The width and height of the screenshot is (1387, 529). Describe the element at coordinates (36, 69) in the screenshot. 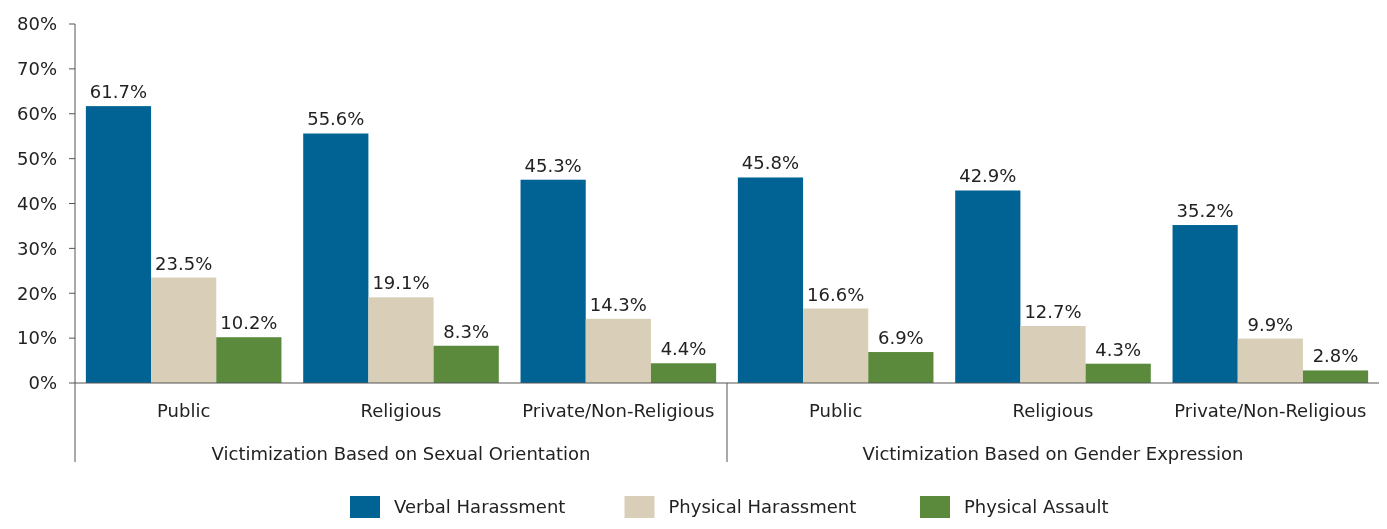

I see `y-tick-label: 70%` at that location.